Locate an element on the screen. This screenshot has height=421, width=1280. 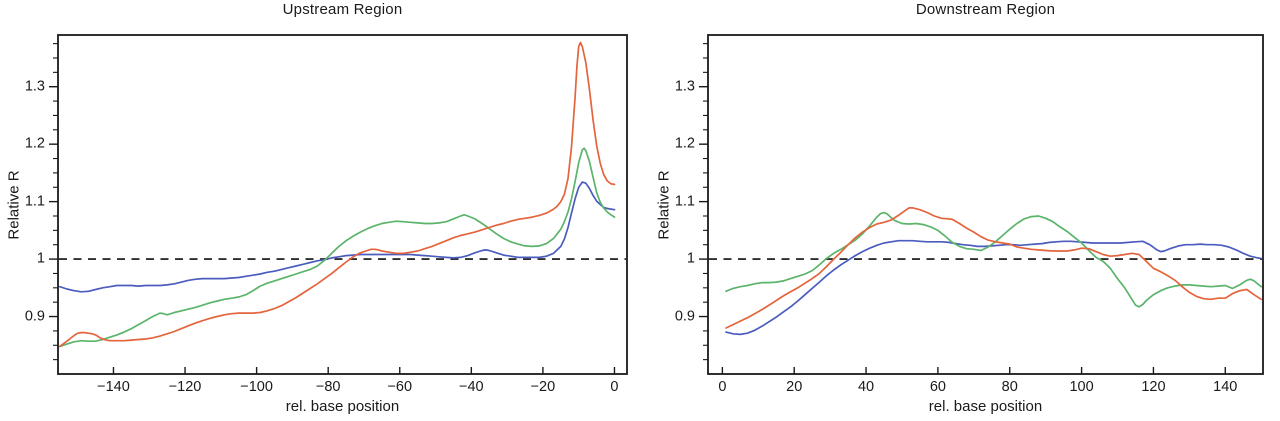
x-tick-label: −40 is located at coordinates (471, 387).